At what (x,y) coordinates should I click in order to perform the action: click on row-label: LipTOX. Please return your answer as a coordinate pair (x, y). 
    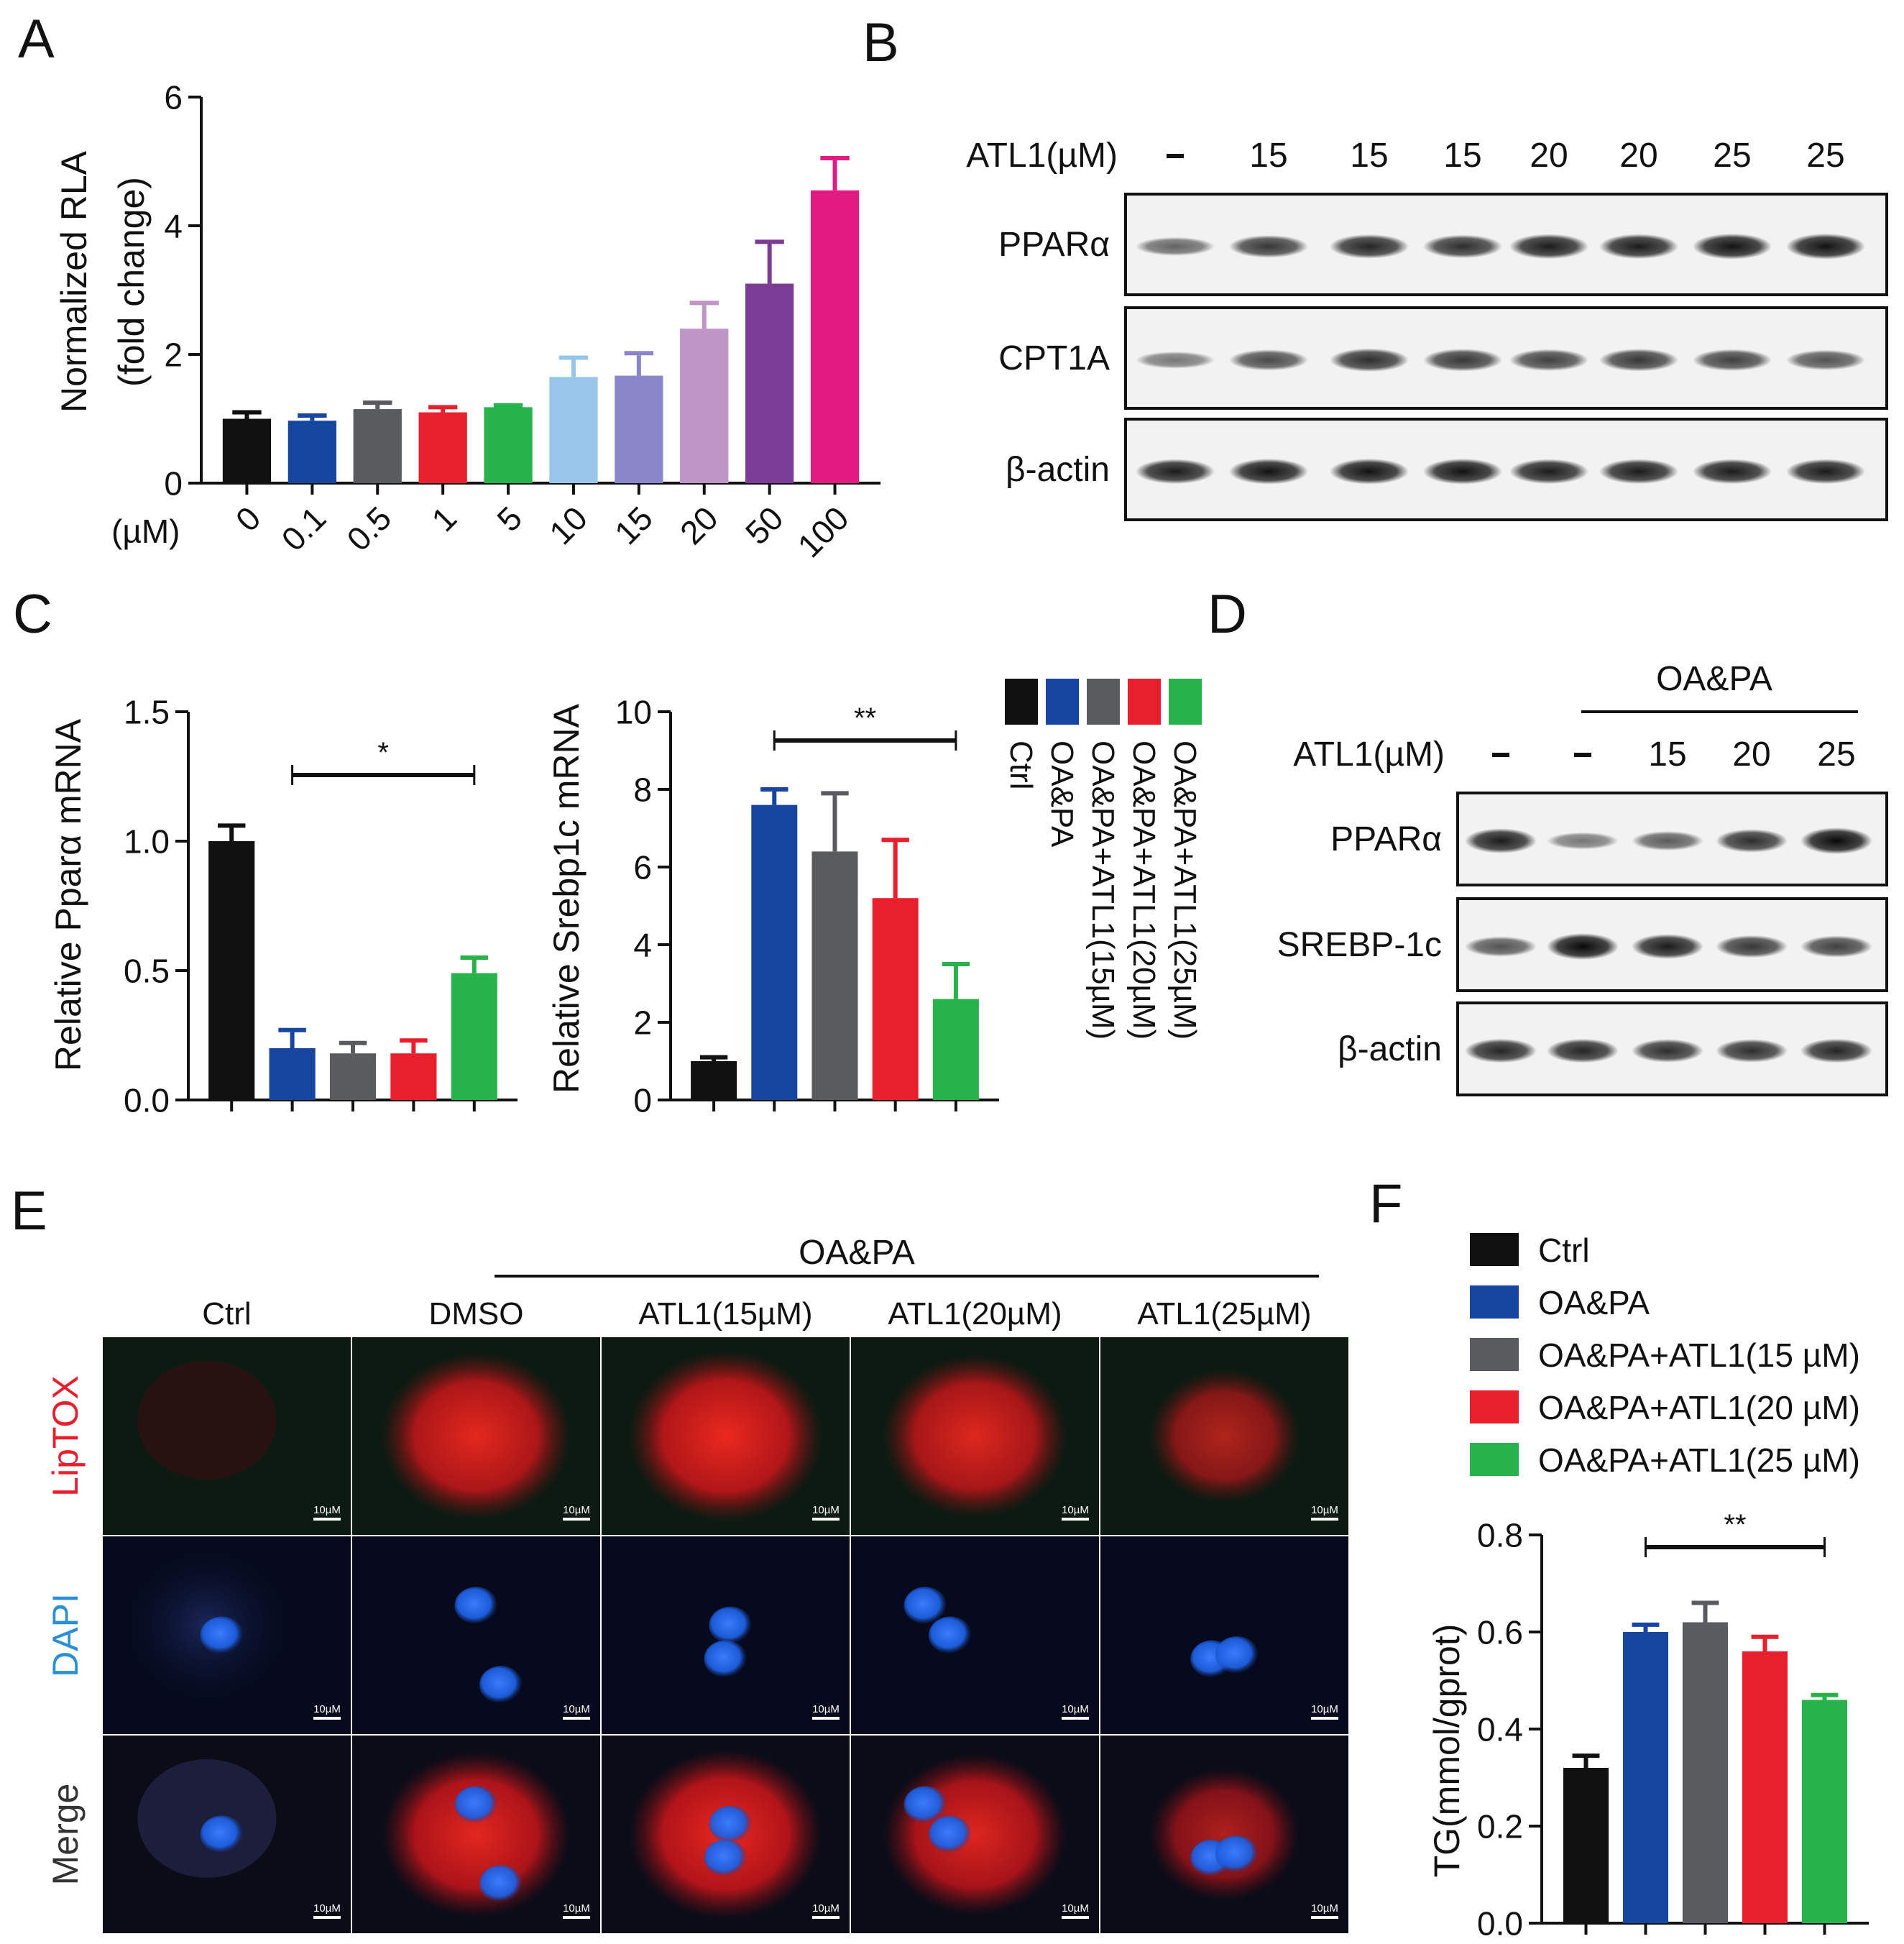
    Looking at the image, I should click on (65, 1436).